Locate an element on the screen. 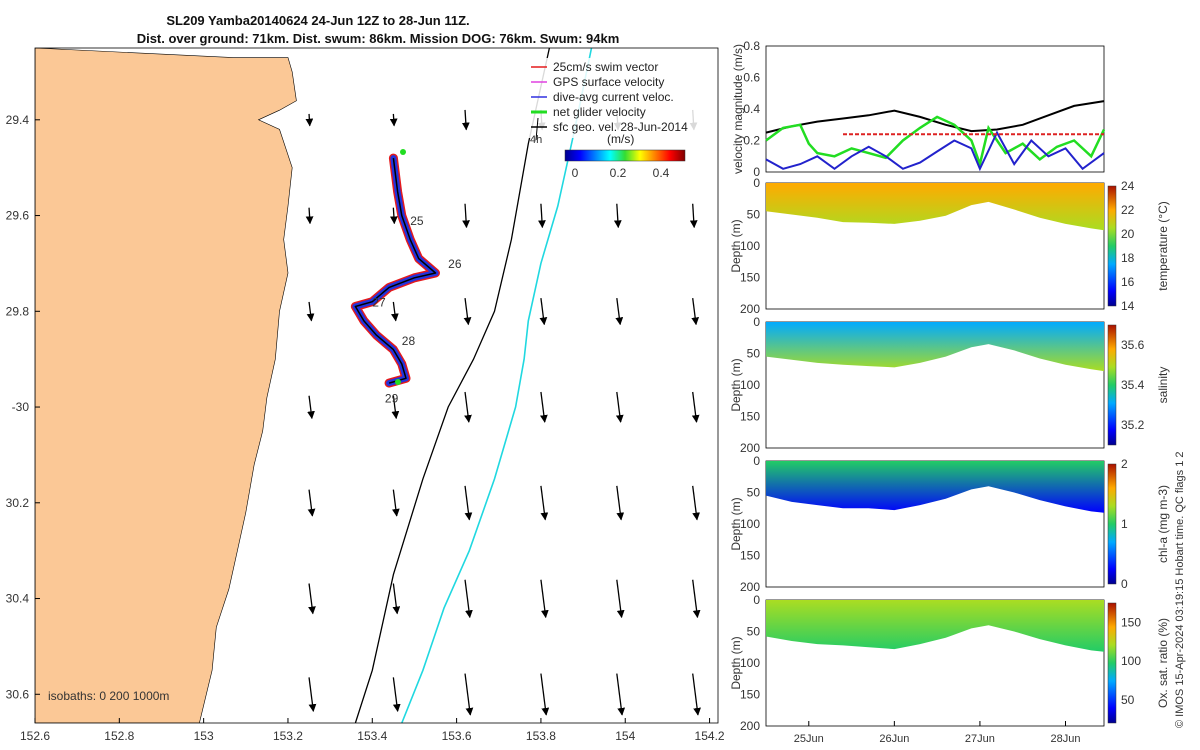 This screenshot has width=1200, height=750. map-y-ticks: 29.4 29.6 29.8 -30 30.2 30.4 30.6 is located at coordinates (23, 407).